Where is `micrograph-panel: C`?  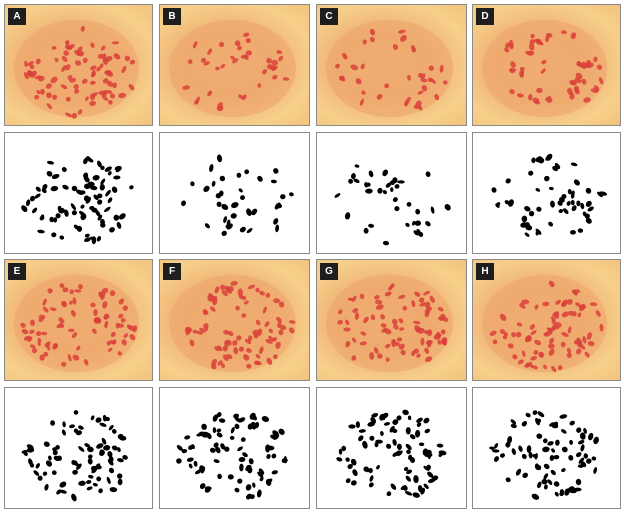
micrograph-panel: C is located at coordinates (391, 65).